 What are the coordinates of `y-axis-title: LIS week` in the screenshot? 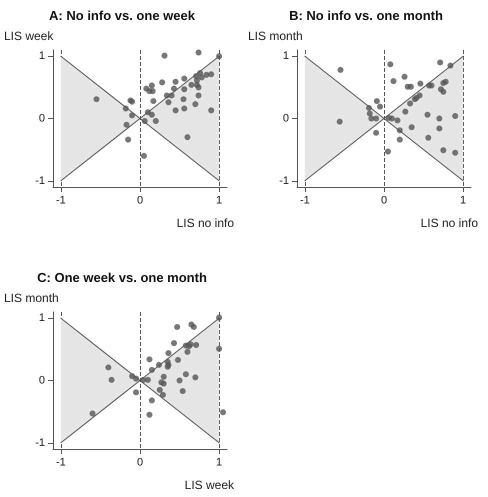 It's located at (29, 36).